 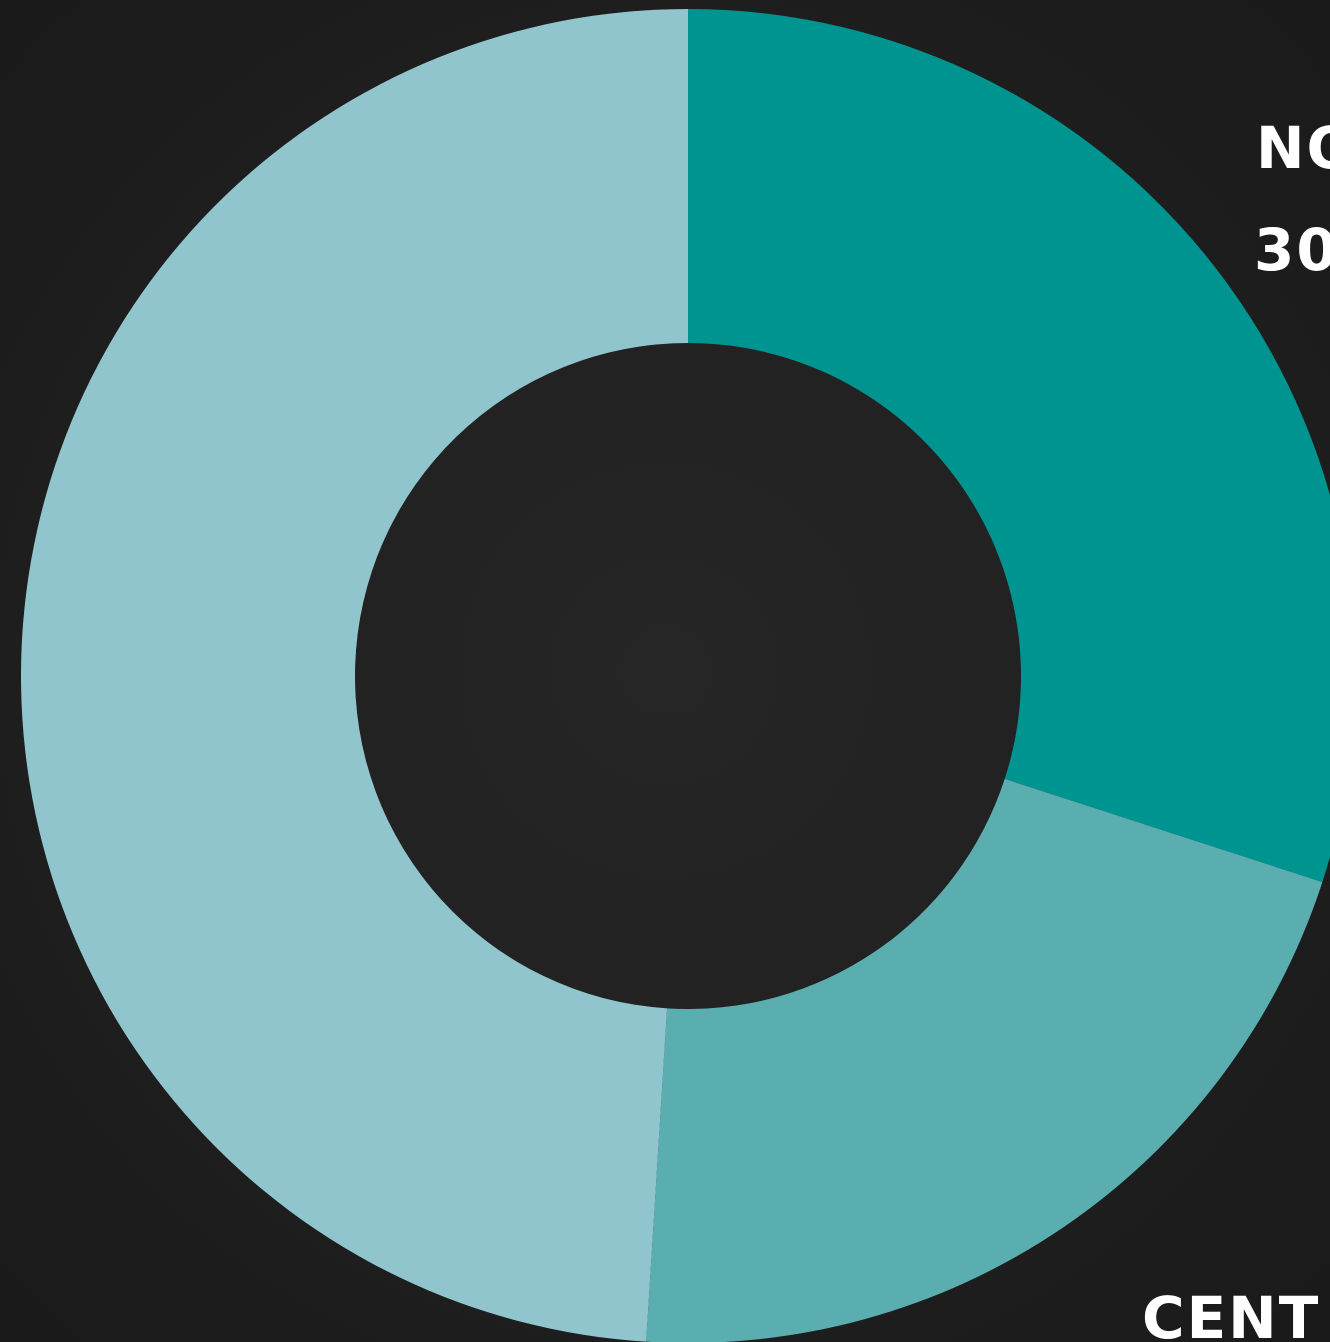 What do you see at coordinates (1292, 250) in the screenshot?
I see `slice-value-label: 30` at bounding box center [1292, 250].